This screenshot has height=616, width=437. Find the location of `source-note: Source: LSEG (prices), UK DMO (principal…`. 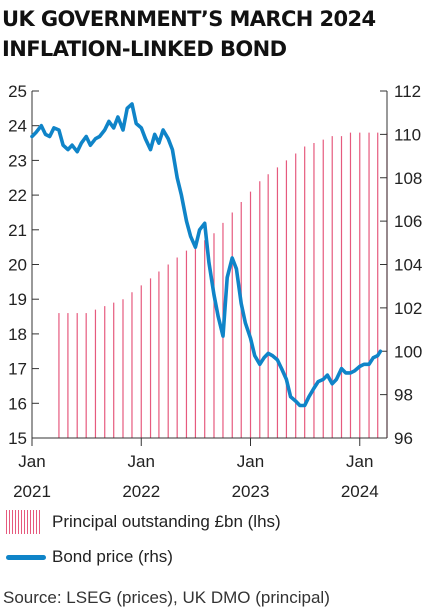

source-note: Source: LSEG (prices), UK DMO (principal… is located at coordinates (166, 597).